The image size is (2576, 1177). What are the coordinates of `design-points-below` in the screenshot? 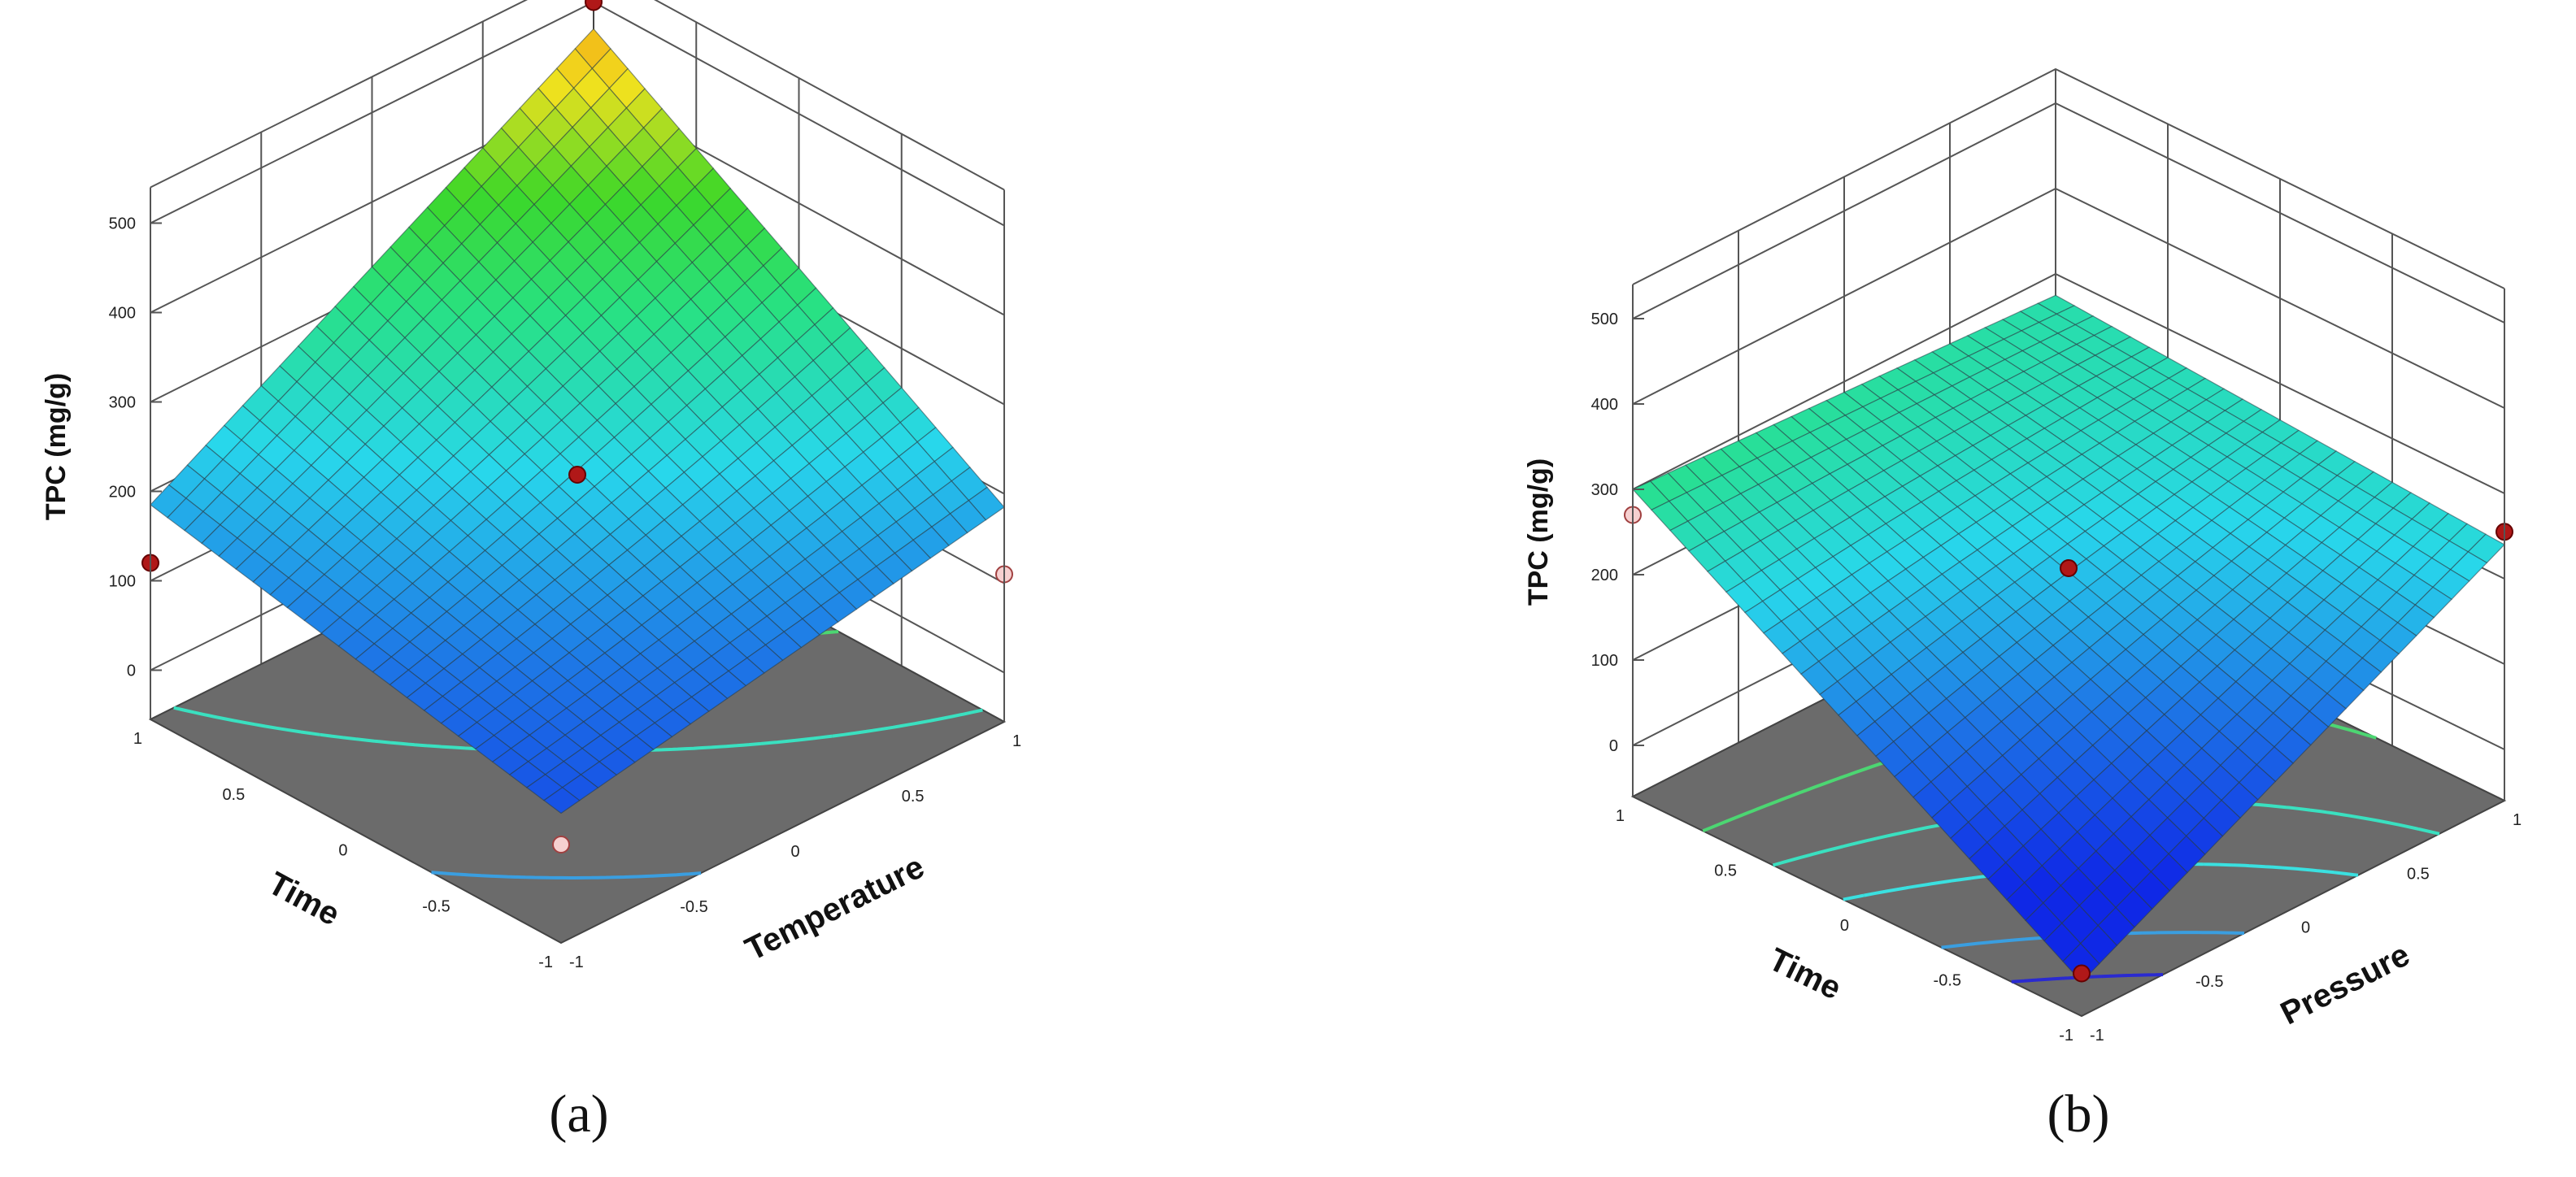 It's located at (783, 709).